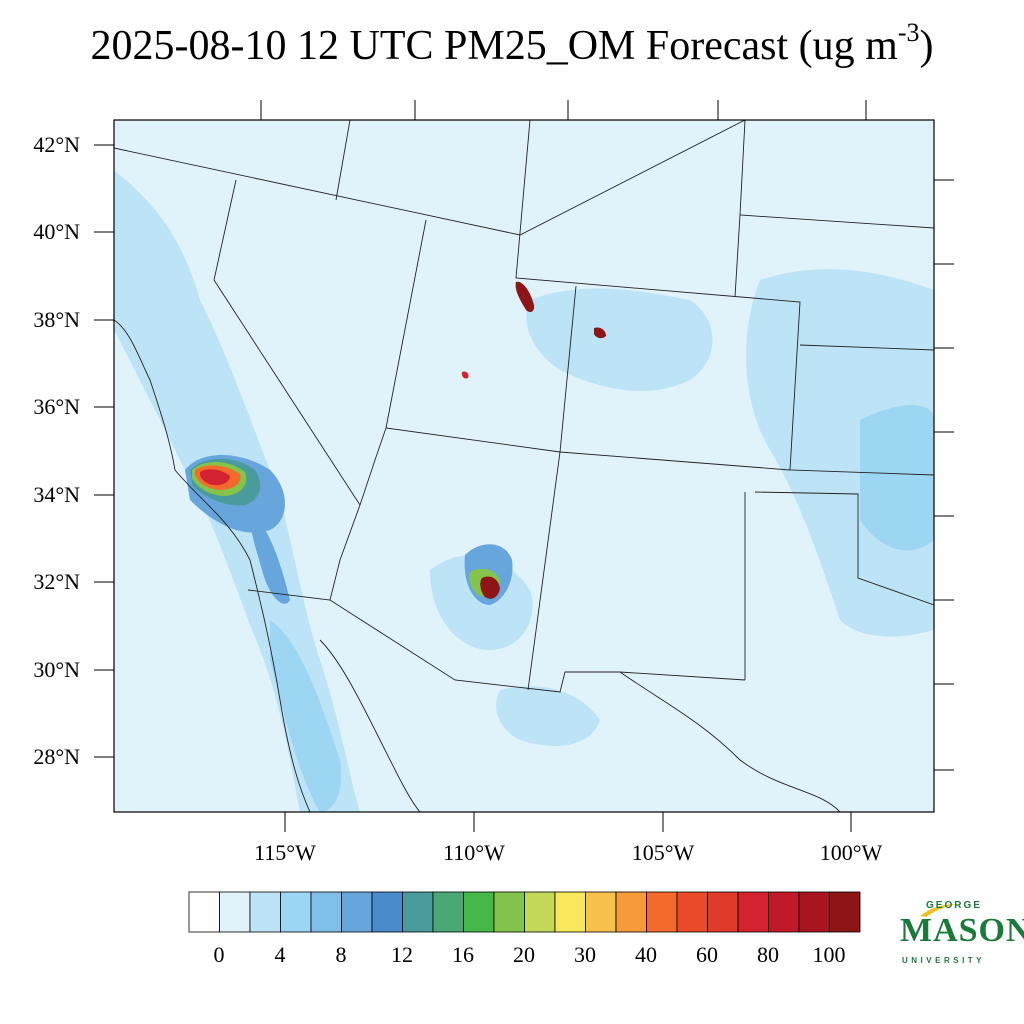  What do you see at coordinates (56, 450) in the screenshot?
I see `latitude-labels: 42°N 40°N 38°N 36°N 34°N 32°N 30°N 28°N` at bounding box center [56, 450].